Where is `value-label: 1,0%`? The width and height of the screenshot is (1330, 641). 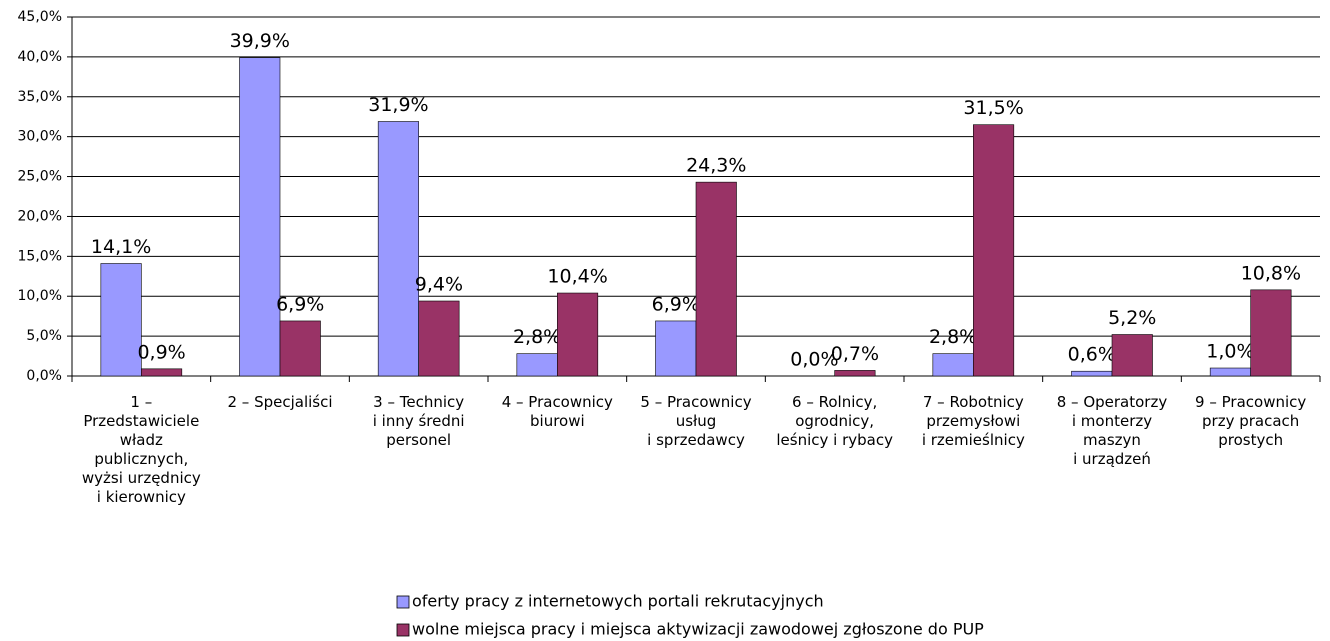
value-label: 1,0% is located at coordinates (1230, 352).